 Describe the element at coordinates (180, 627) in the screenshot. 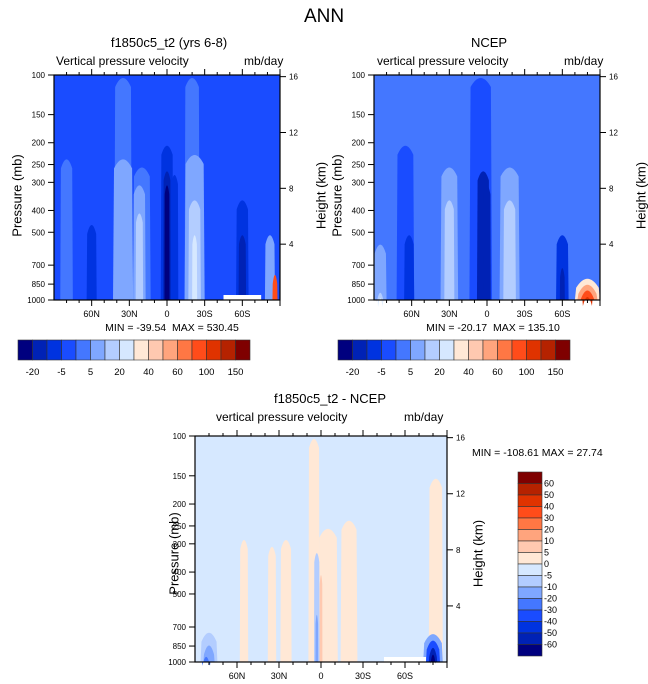

I see `y-tick-label: 700` at that location.